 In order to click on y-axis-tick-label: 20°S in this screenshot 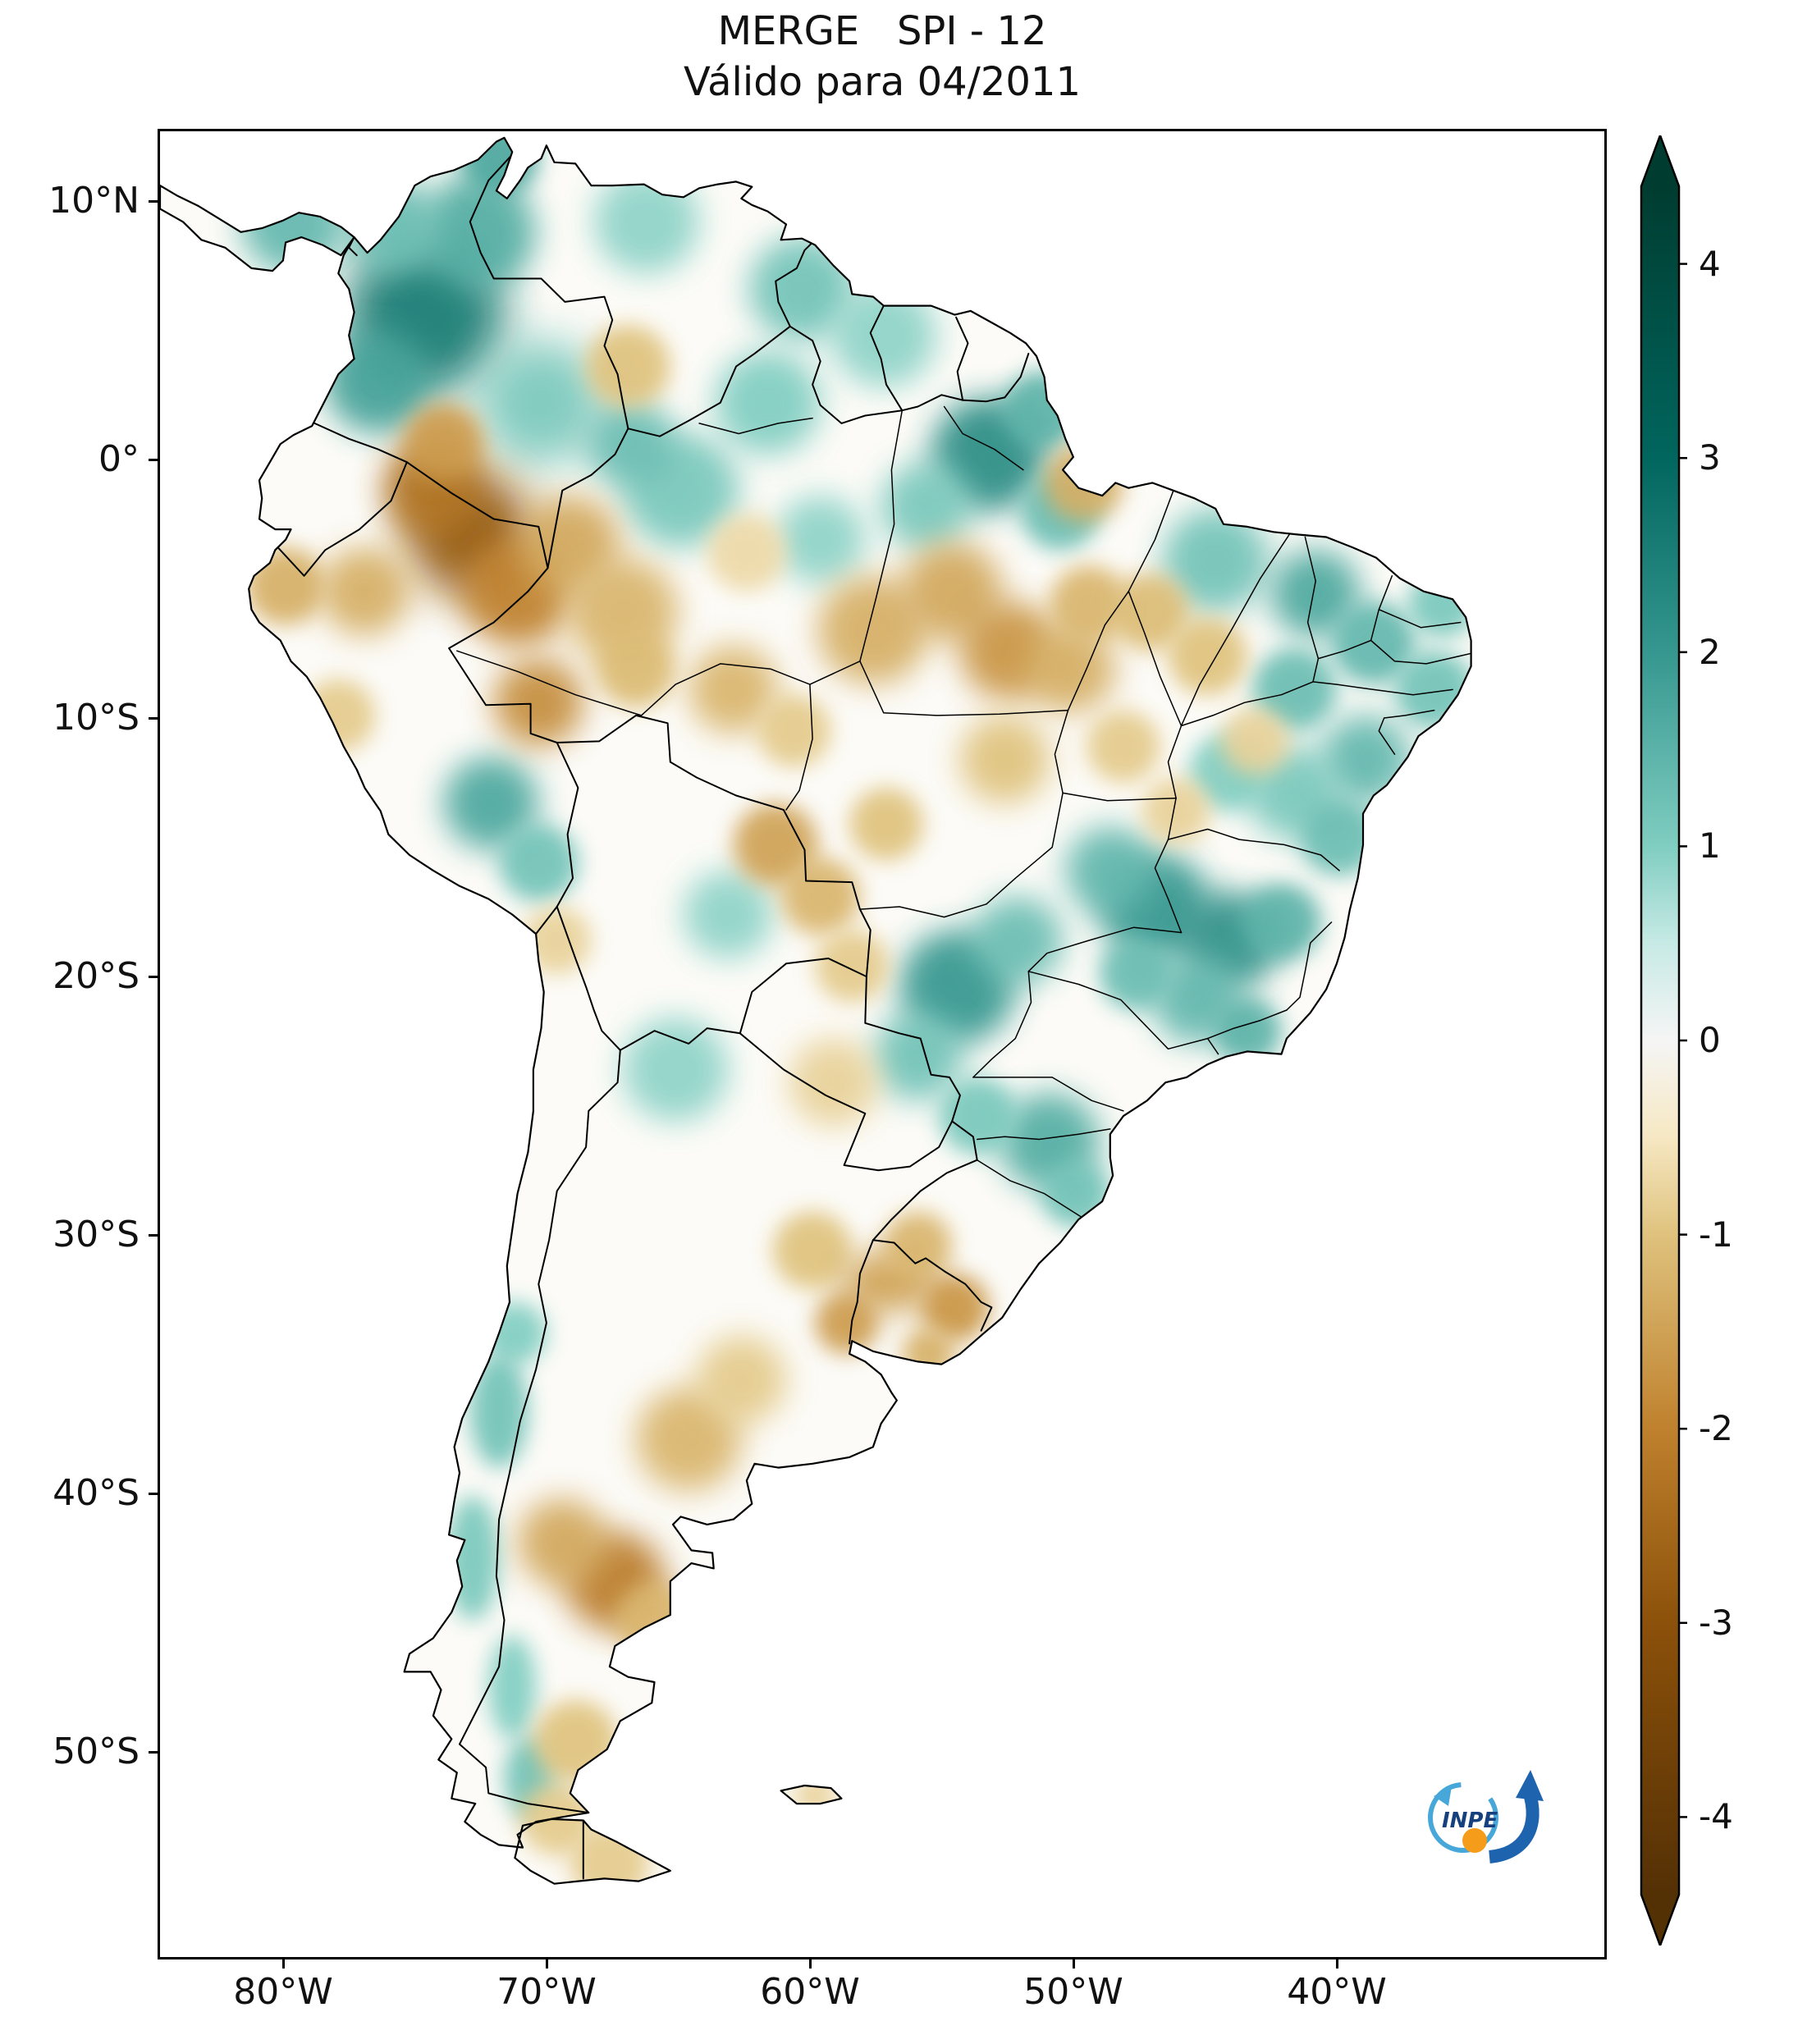, I will do `click(96, 976)`.